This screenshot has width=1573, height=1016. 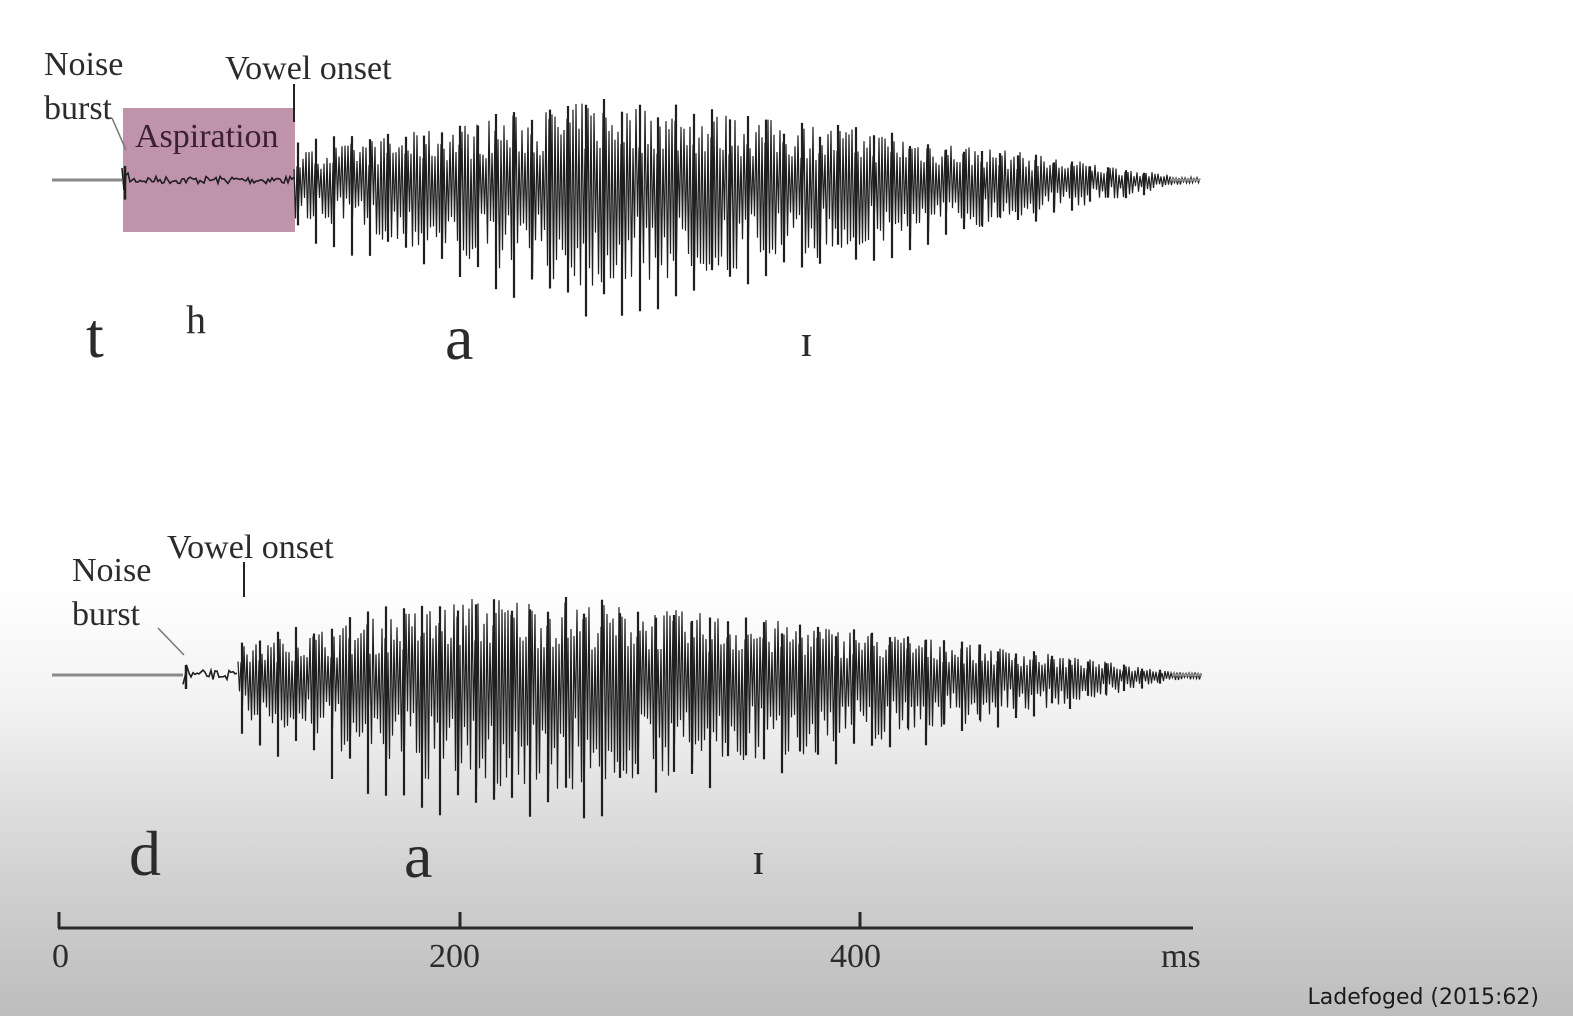 What do you see at coordinates (418, 855) in the screenshot?
I see `segment-a-bottom: a` at bounding box center [418, 855].